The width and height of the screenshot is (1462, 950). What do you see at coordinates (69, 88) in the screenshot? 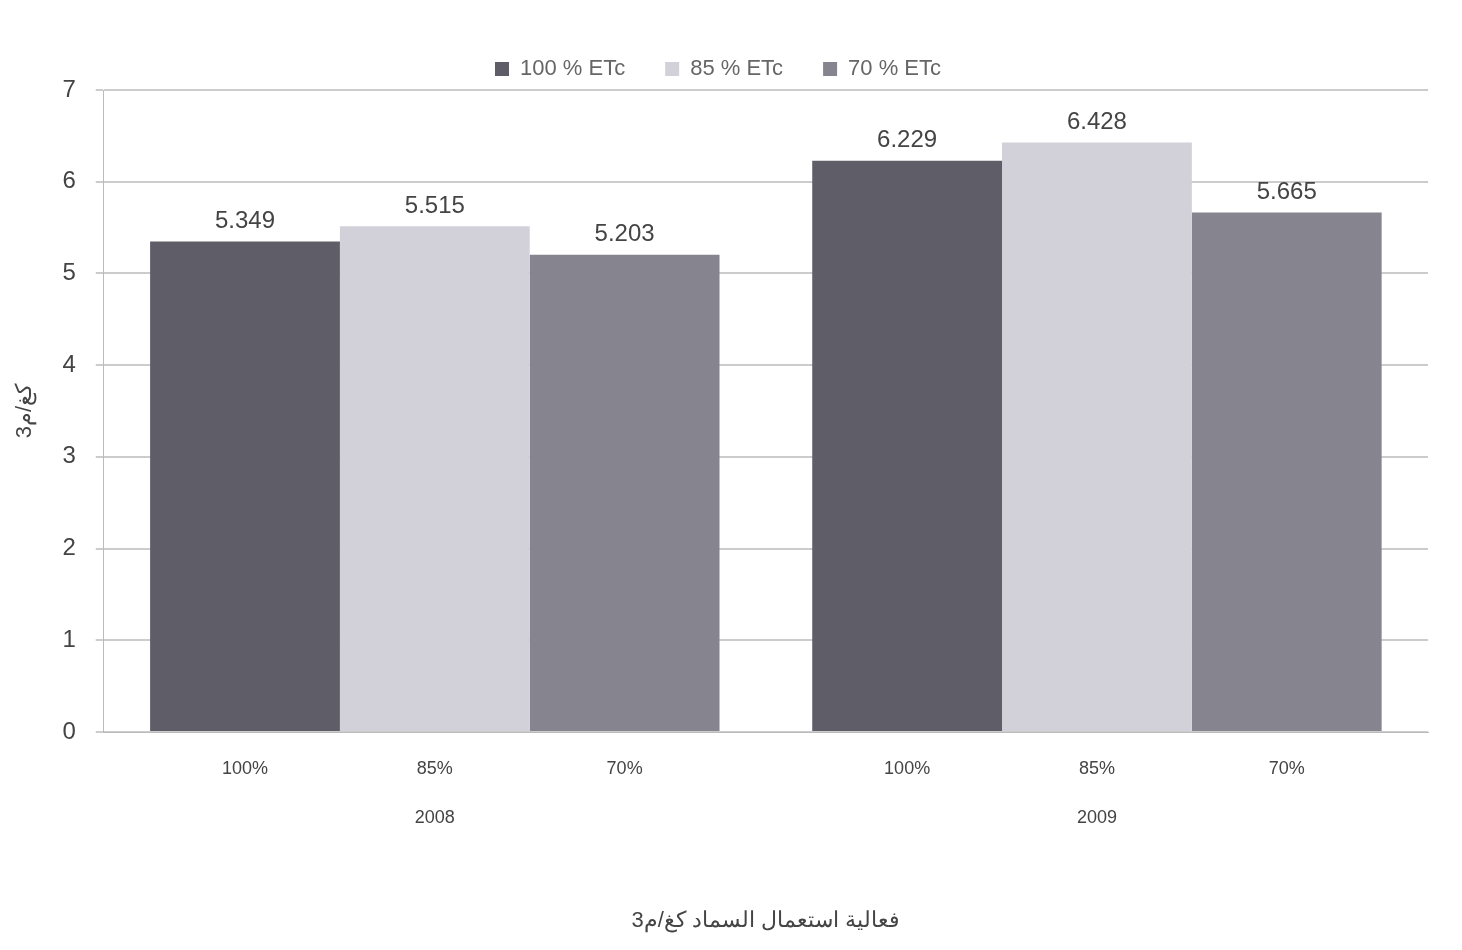
I see `y-tick-label: 7` at bounding box center [69, 88].